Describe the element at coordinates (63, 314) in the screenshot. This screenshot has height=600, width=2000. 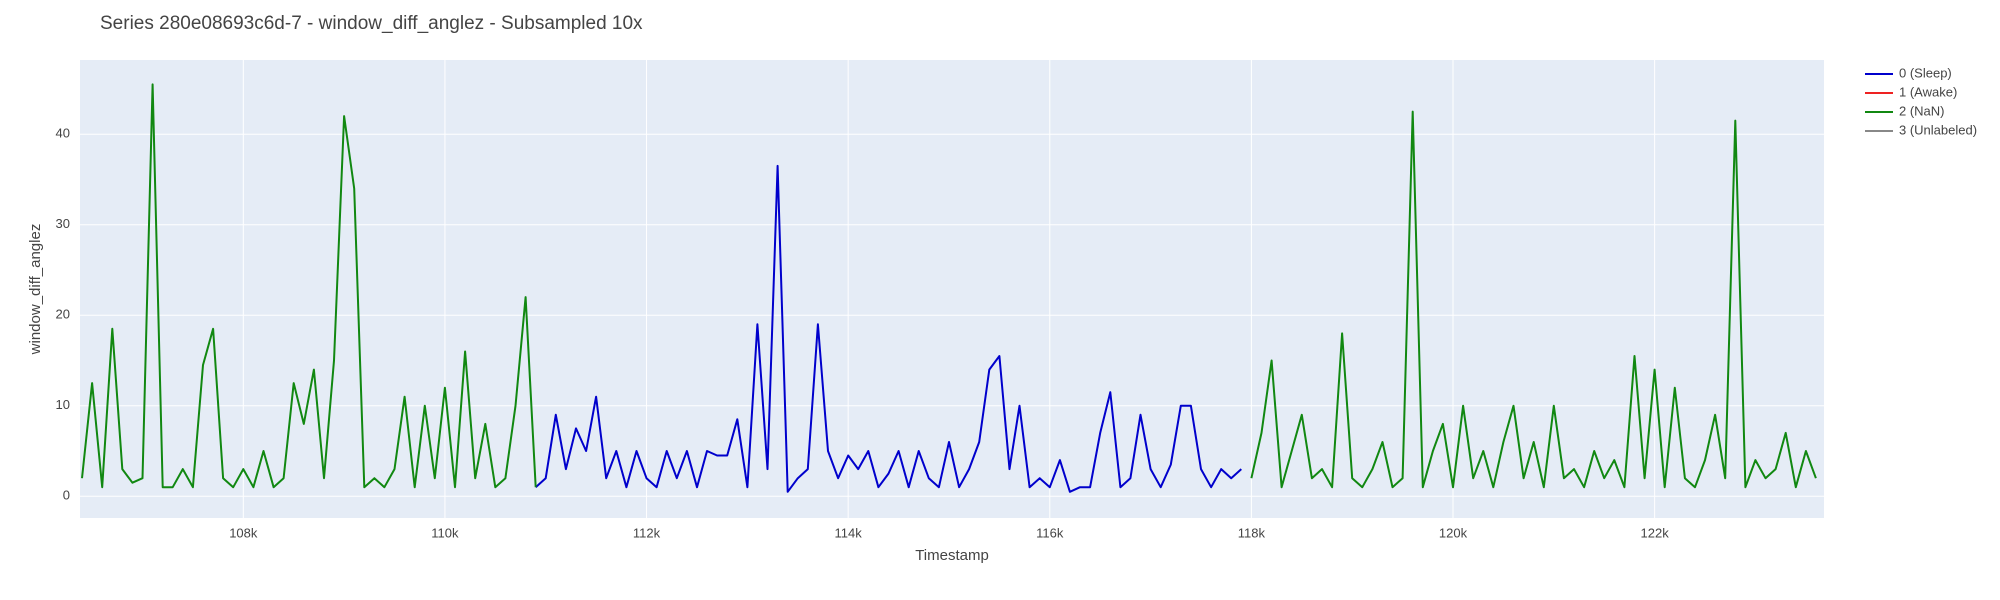
I see `y-tick-label: 20` at that location.